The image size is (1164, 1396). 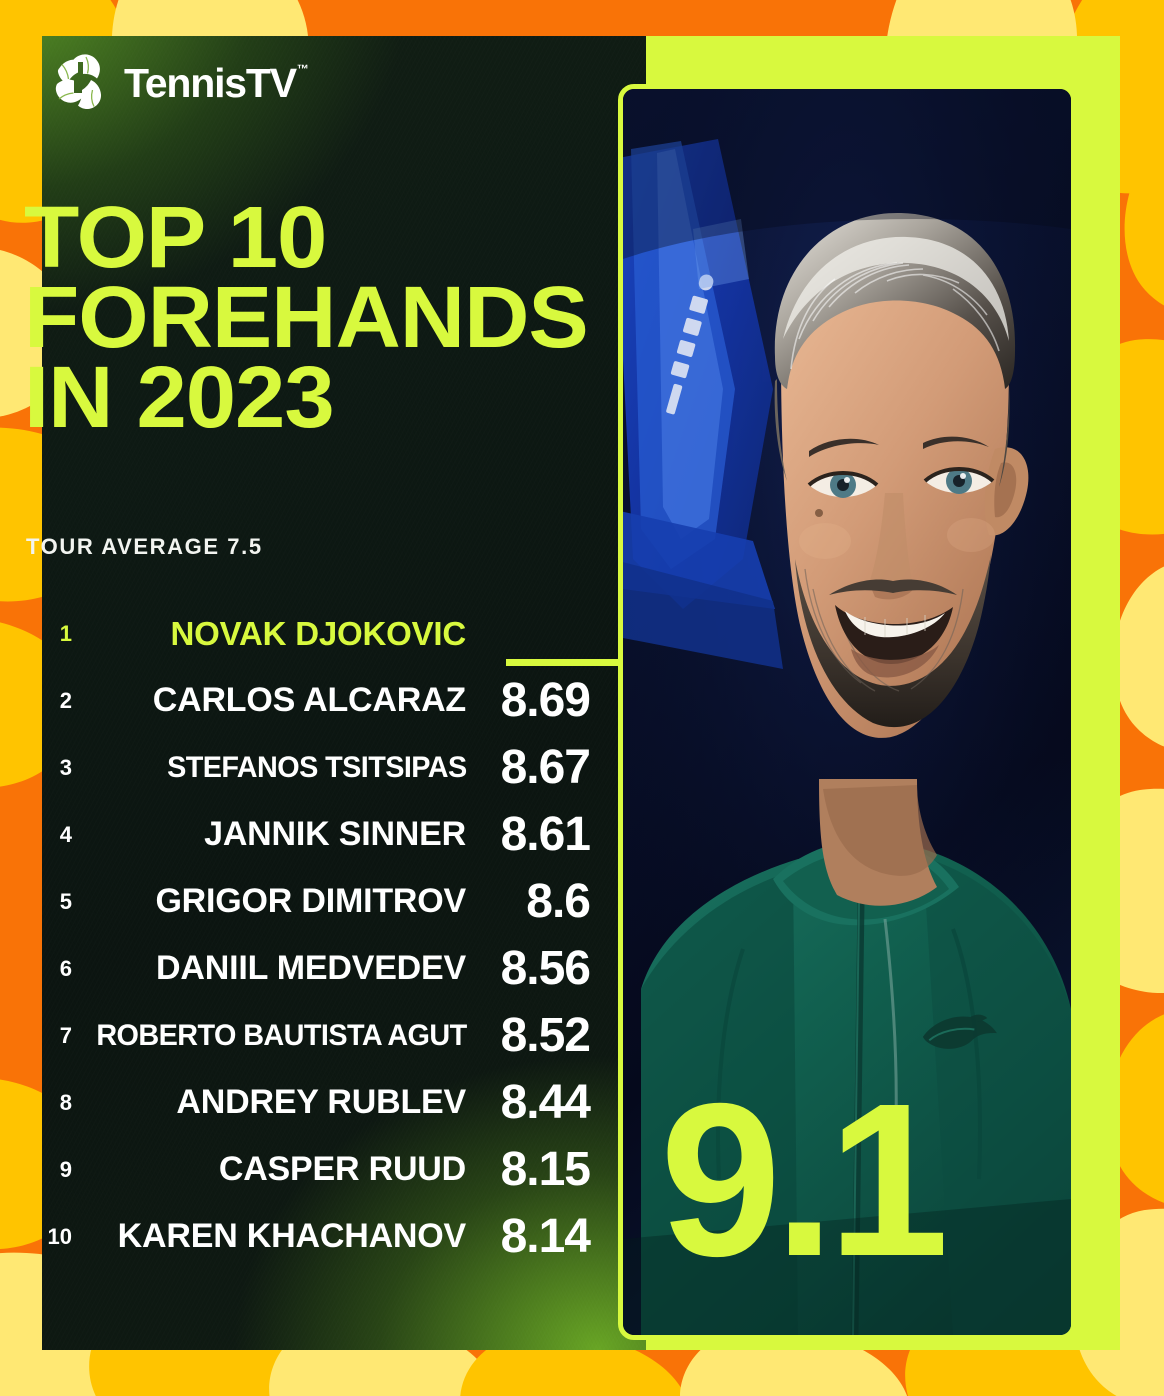 I want to click on table-row: 1 NOVAK DJOKOVIC, so click(x=302, y=633).